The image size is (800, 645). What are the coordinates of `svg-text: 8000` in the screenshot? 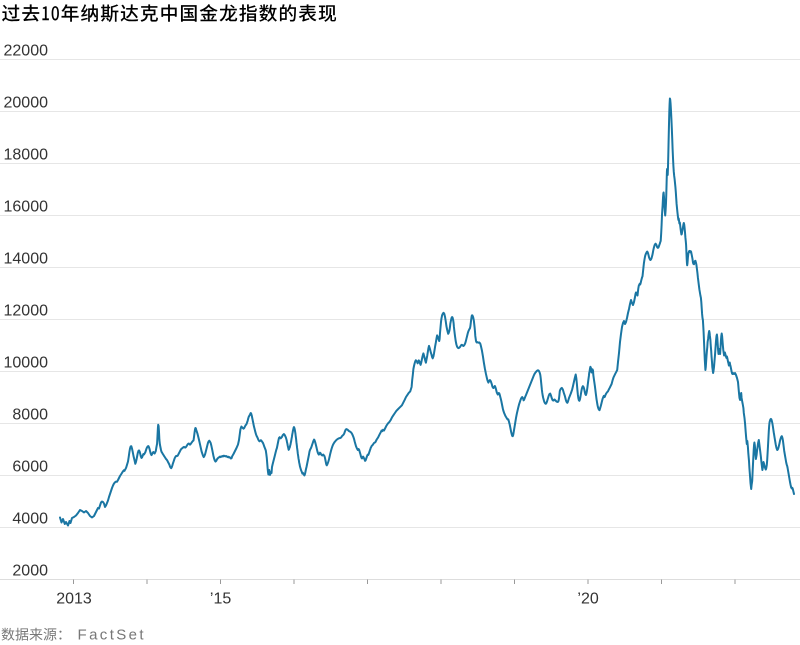 It's located at (30, 415).